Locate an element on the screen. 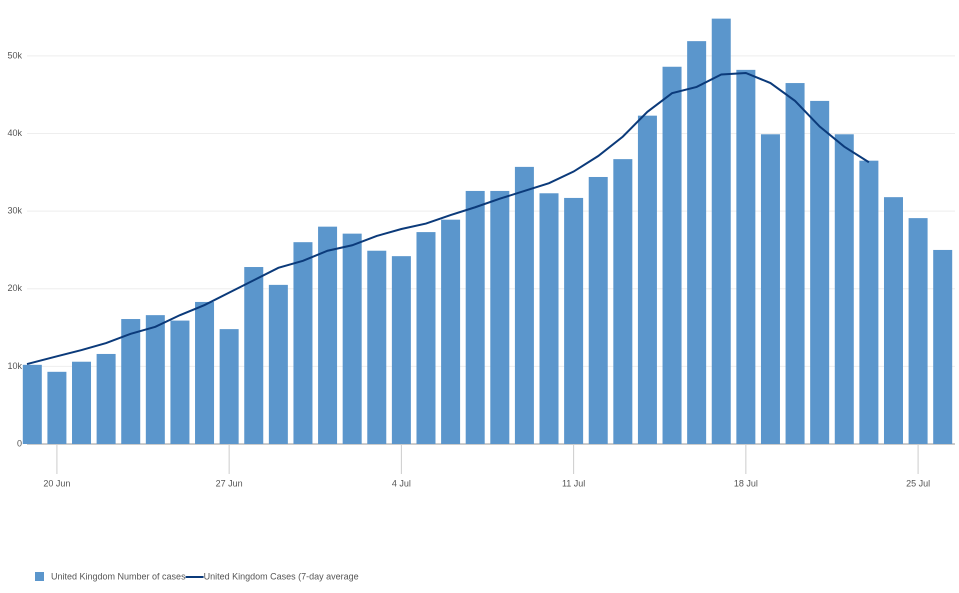 The width and height of the screenshot is (959, 593). y-tick-label: 0 is located at coordinates (19, 443).